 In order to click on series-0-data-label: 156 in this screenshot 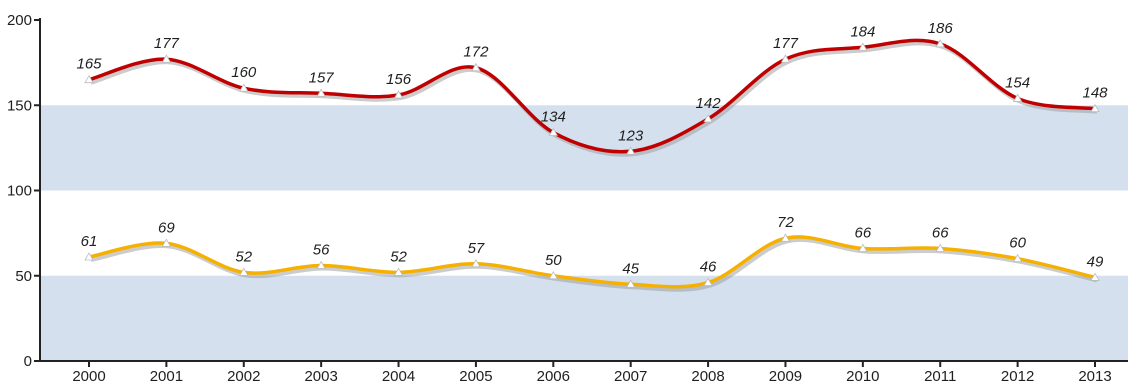, I will do `click(399, 79)`.